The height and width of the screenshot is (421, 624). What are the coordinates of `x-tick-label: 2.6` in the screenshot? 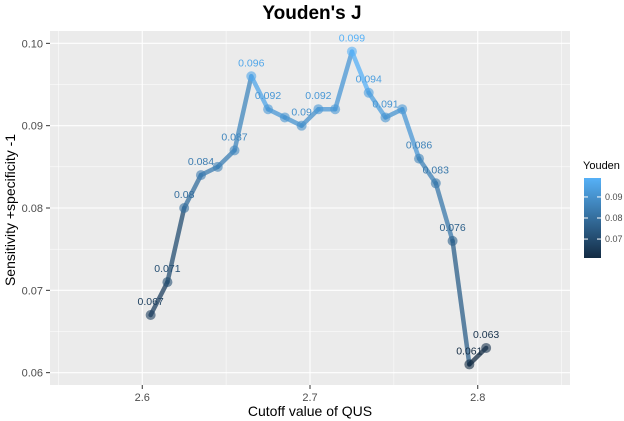 It's located at (142, 398).